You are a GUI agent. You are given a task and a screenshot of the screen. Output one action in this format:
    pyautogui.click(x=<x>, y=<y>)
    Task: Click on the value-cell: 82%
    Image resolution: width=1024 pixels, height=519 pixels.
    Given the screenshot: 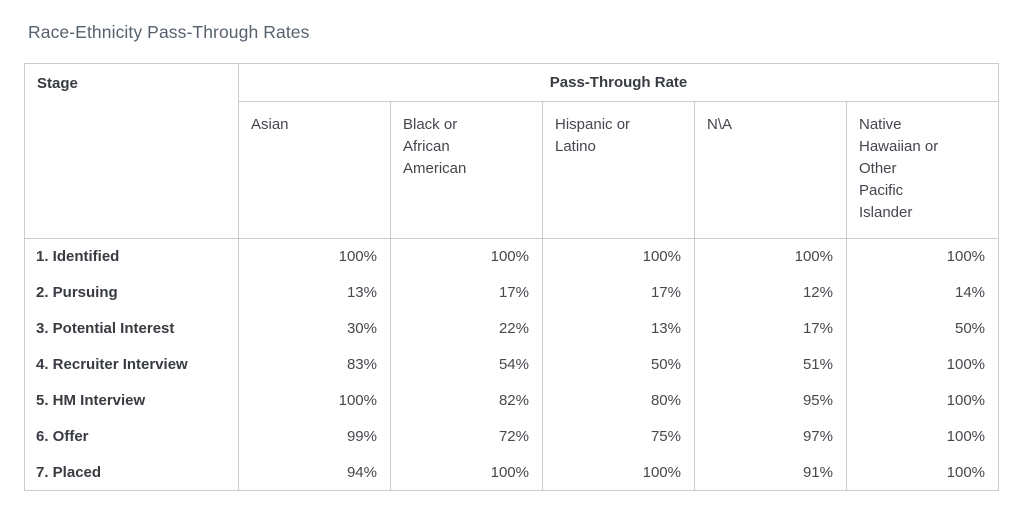 What is the action you would take?
    pyautogui.click(x=466, y=400)
    